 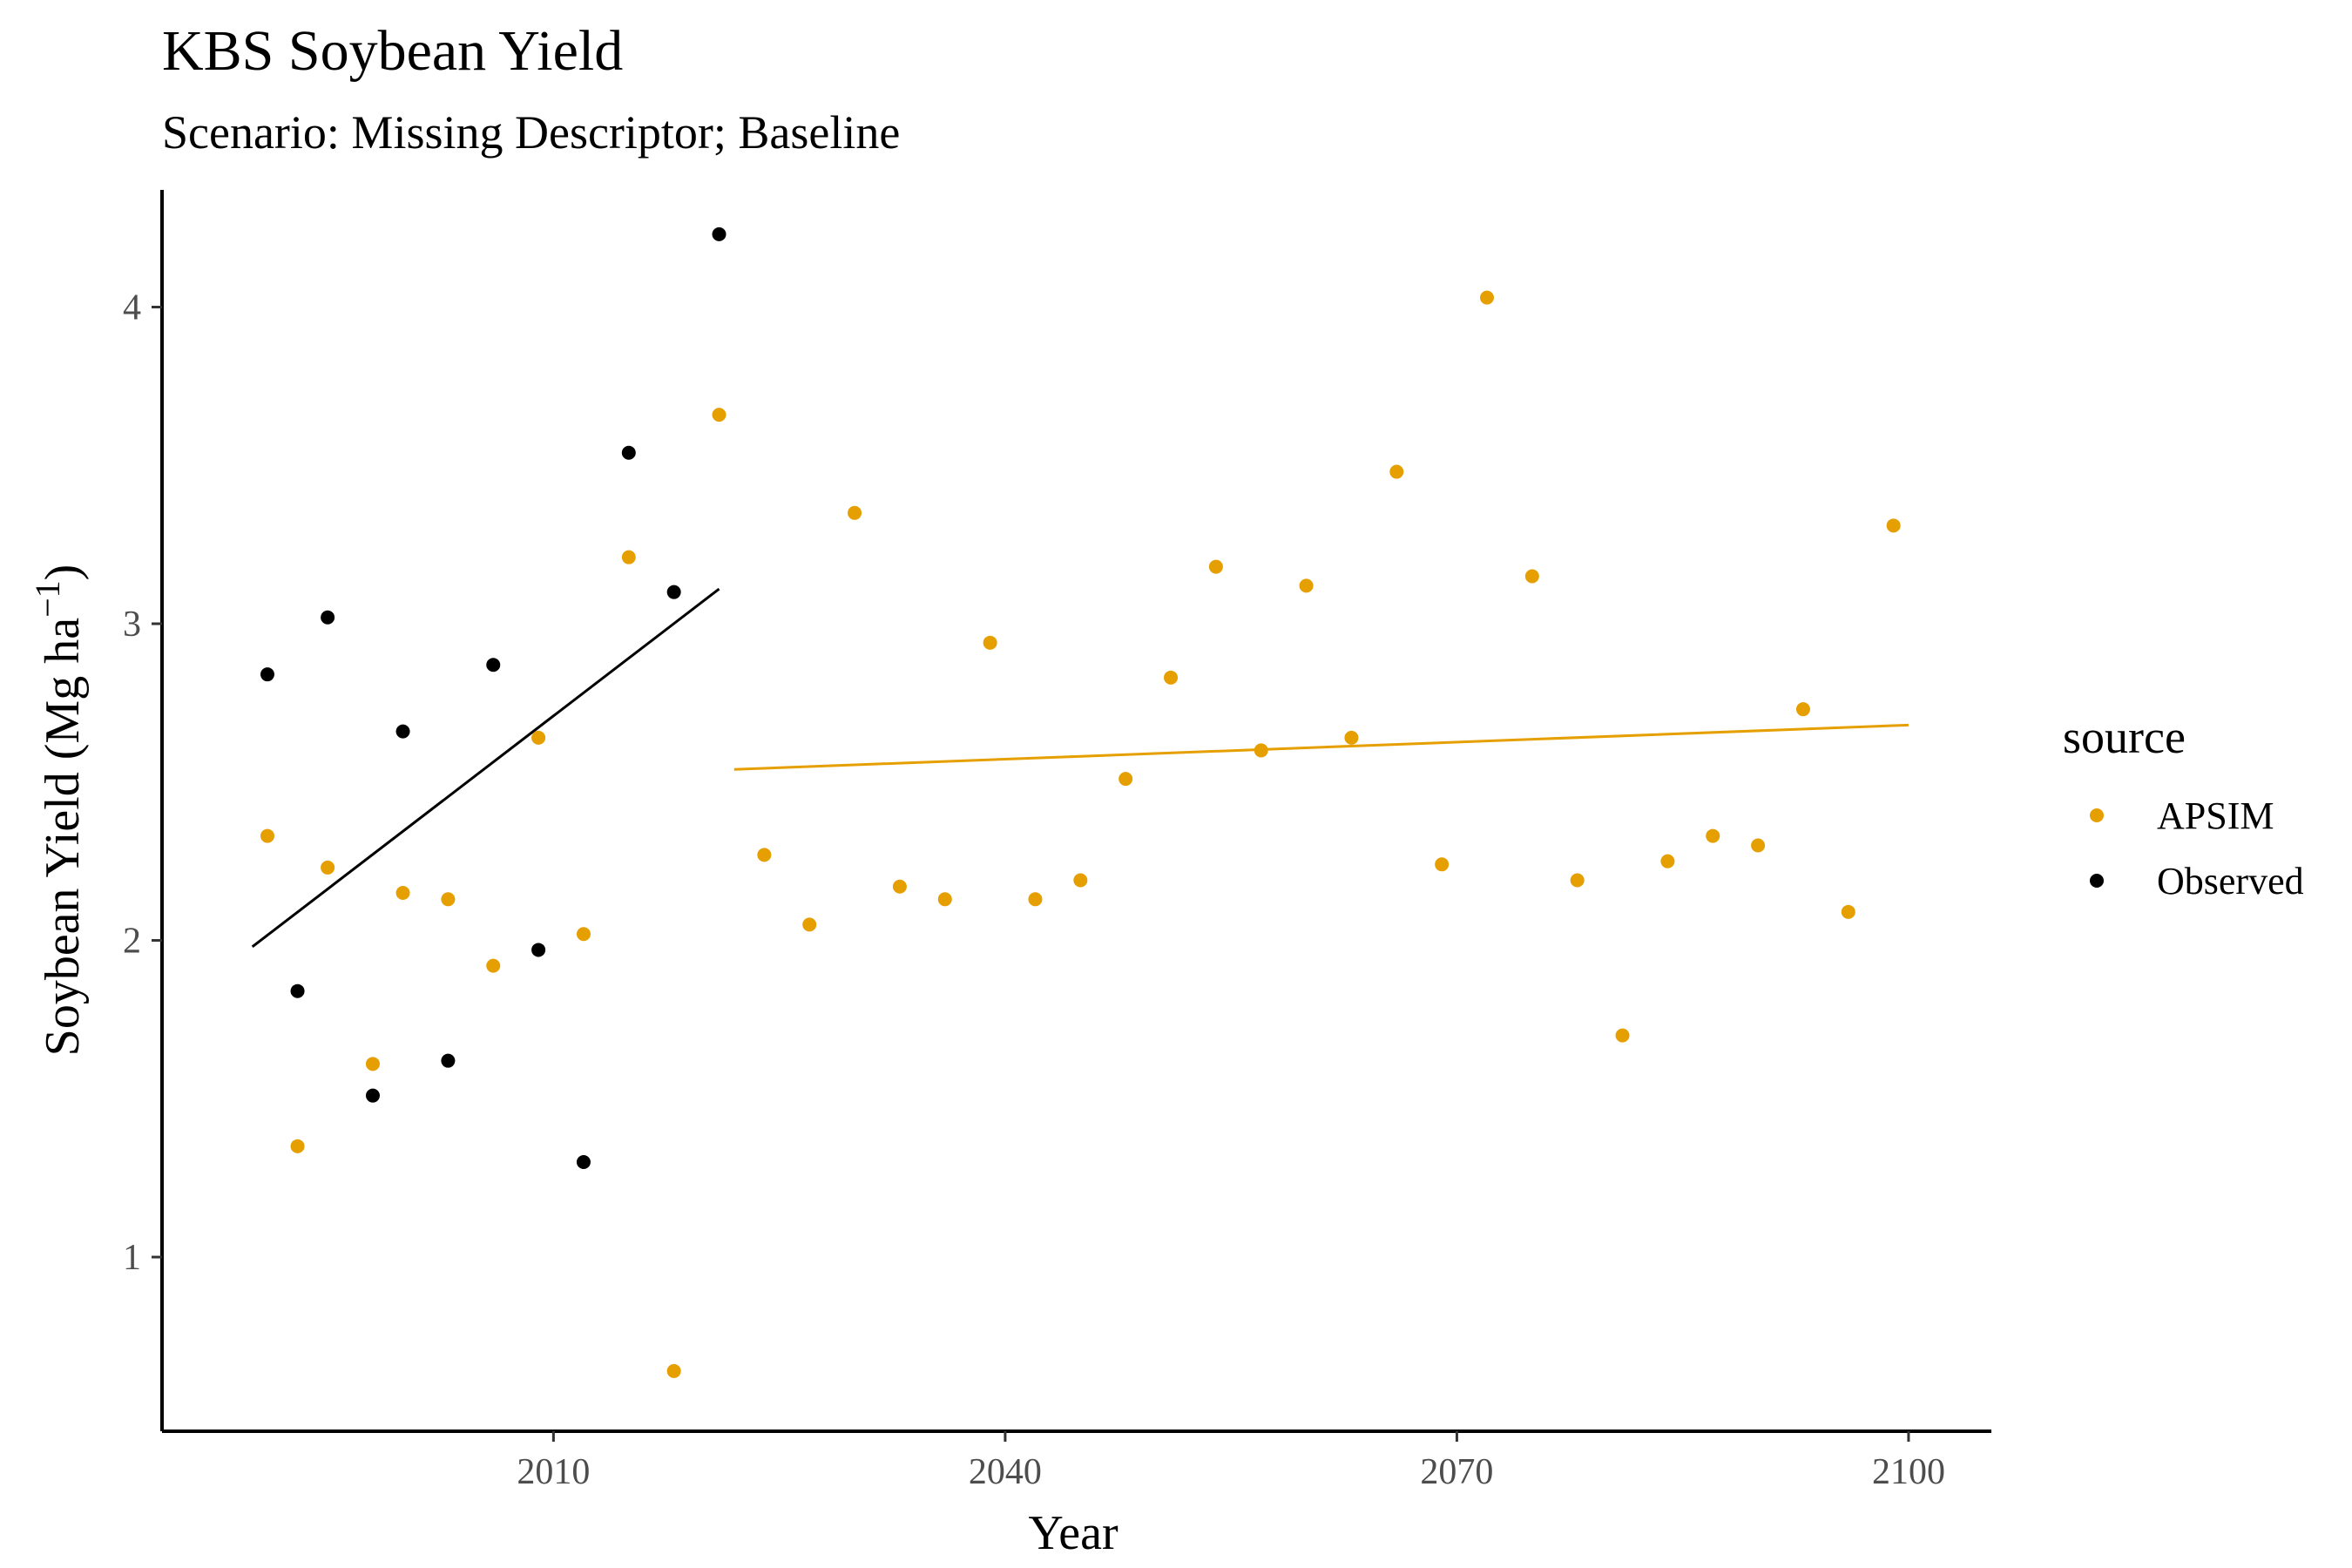 What do you see at coordinates (2097, 815) in the screenshot?
I see `legend-key-apsim` at bounding box center [2097, 815].